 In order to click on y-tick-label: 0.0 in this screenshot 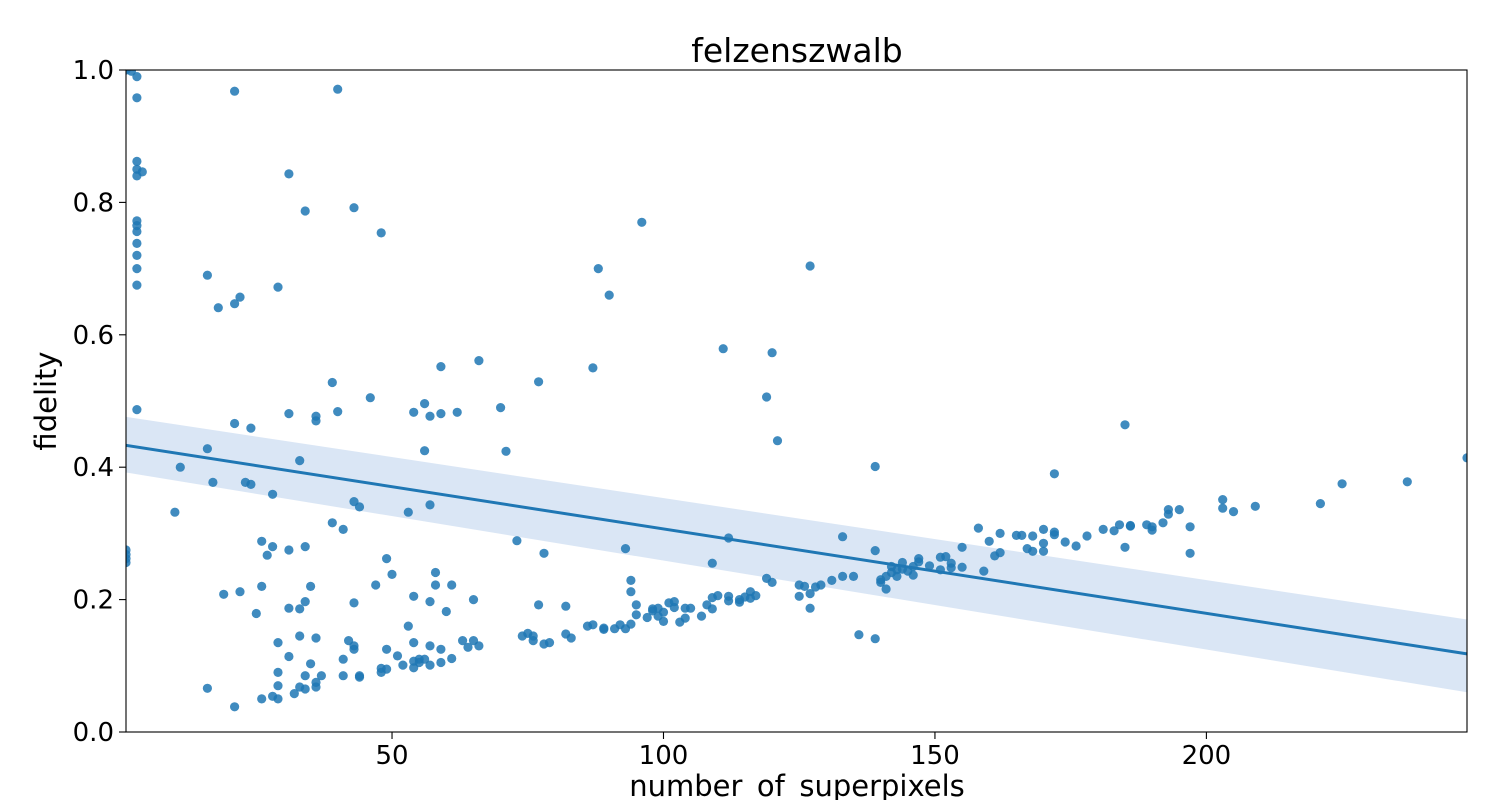, I will do `click(93, 733)`.